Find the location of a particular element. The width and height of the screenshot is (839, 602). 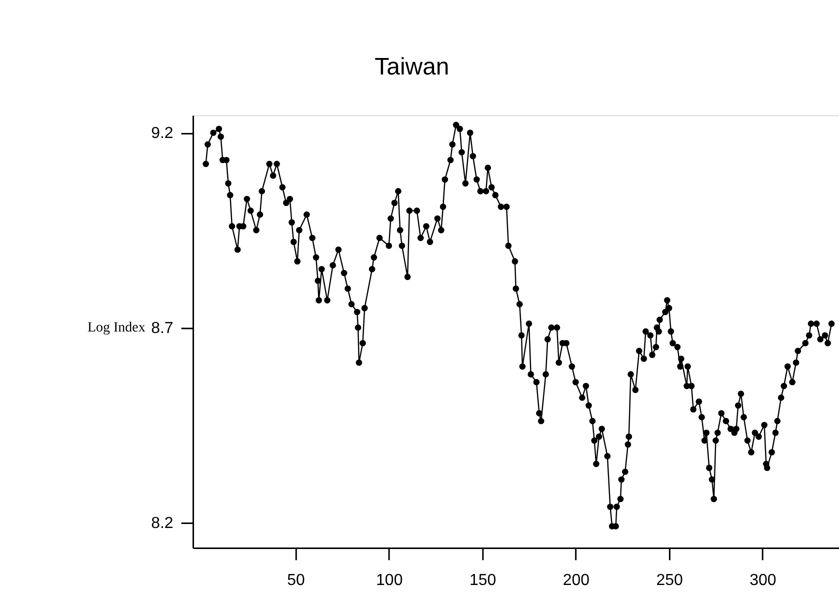

x-tick-label: 200 is located at coordinates (576, 581).